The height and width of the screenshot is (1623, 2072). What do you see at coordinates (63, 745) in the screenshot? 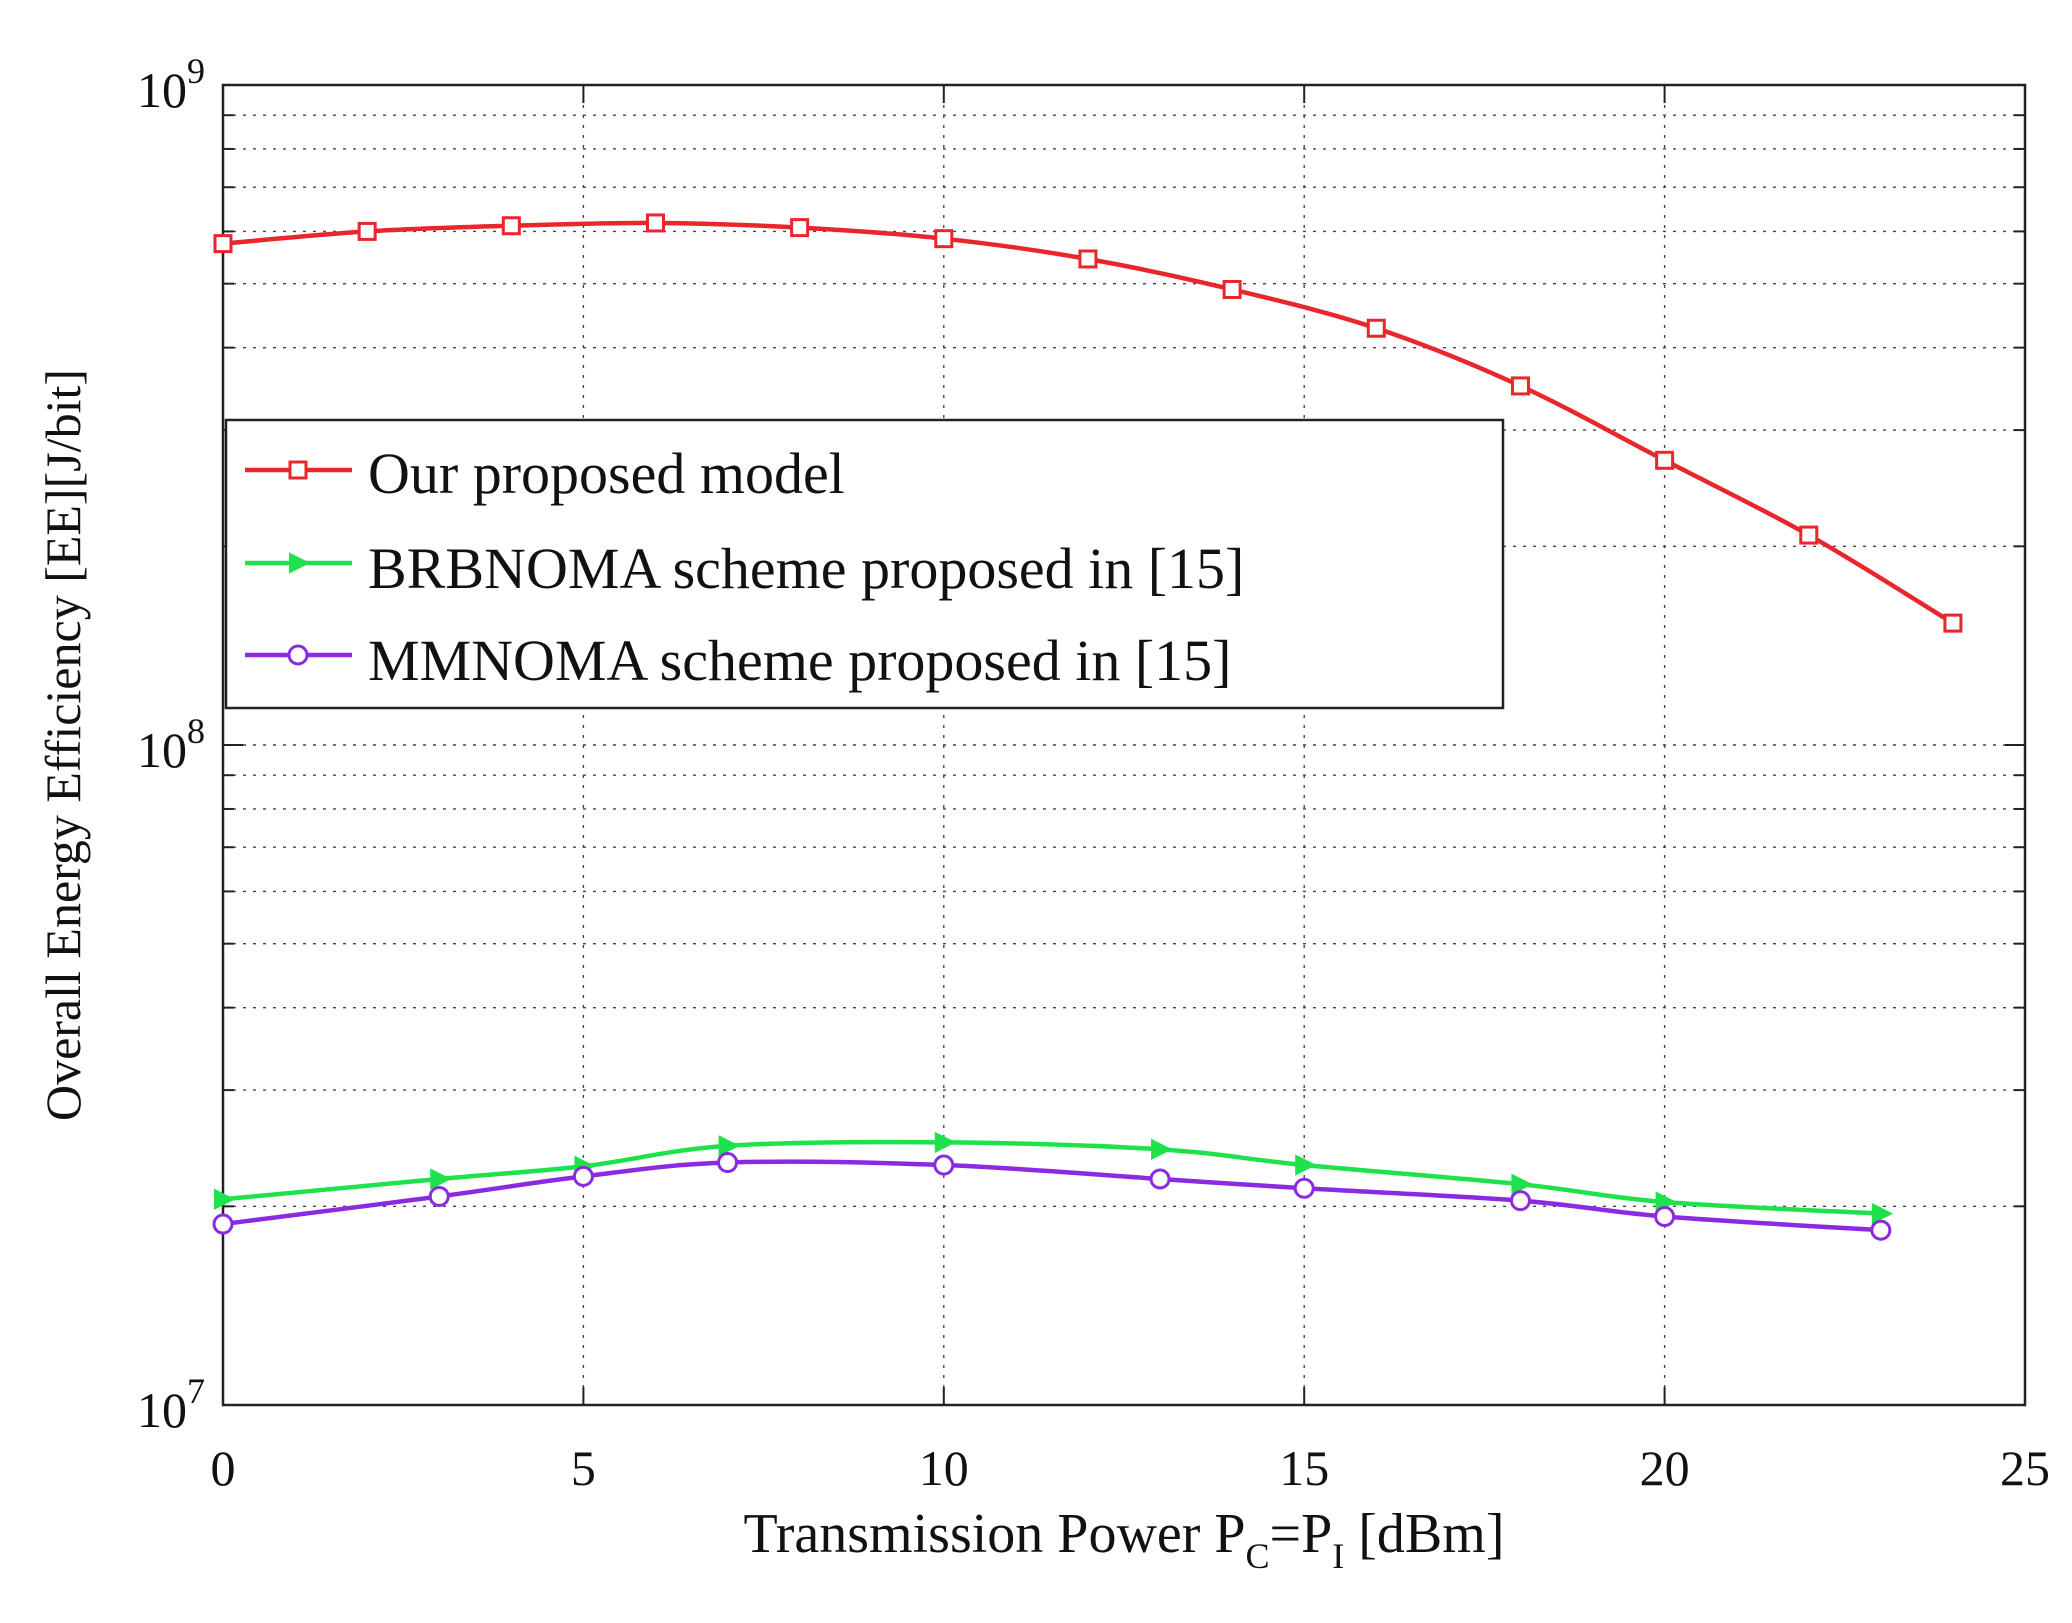
I see `y-axis-label: Overall Energy Efficiency [EE][J/bit]` at bounding box center [63, 745].